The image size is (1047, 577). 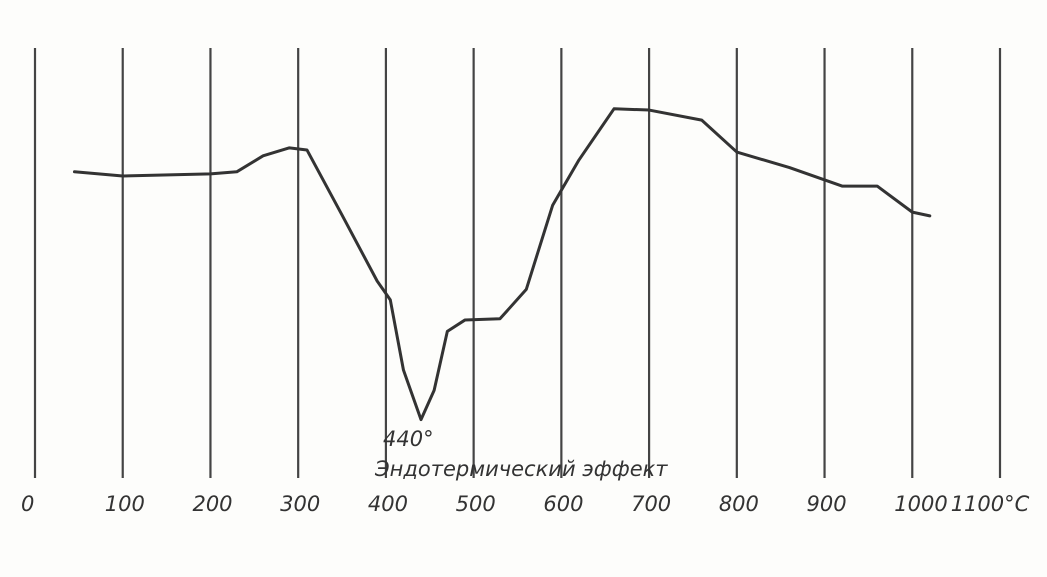 What do you see at coordinates (739, 504) in the screenshot?
I see `x-tick-label: 800` at bounding box center [739, 504].